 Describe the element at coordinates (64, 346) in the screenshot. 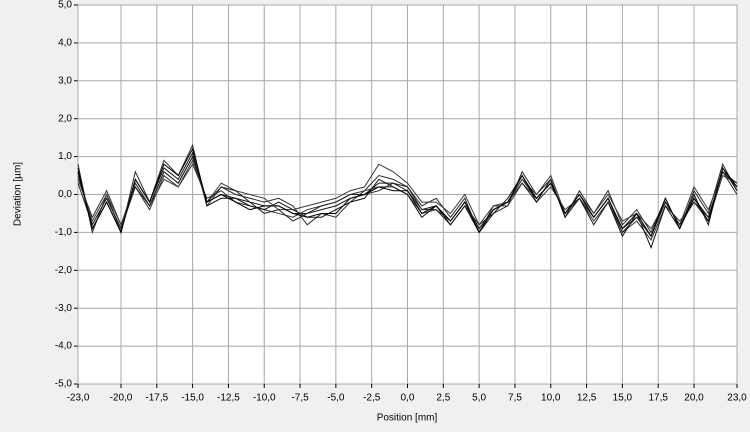

I see `y-tick-label: -4,0` at that location.